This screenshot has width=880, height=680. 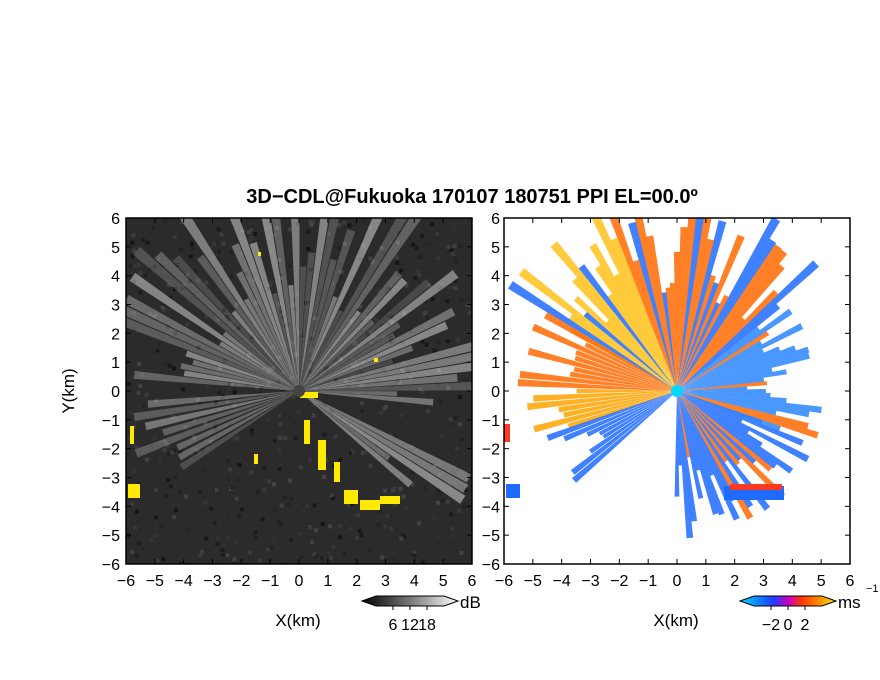 What do you see at coordinates (115, 334) in the screenshot?
I see `y-tick-label: 2` at bounding box center [115, 334].